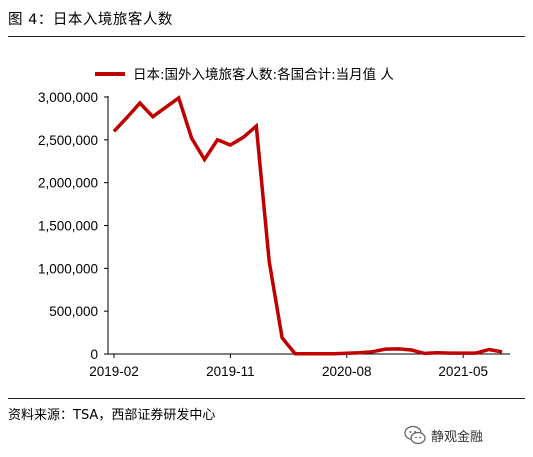  I want to click on y-tick-label: 500,000, so click(73, 311).